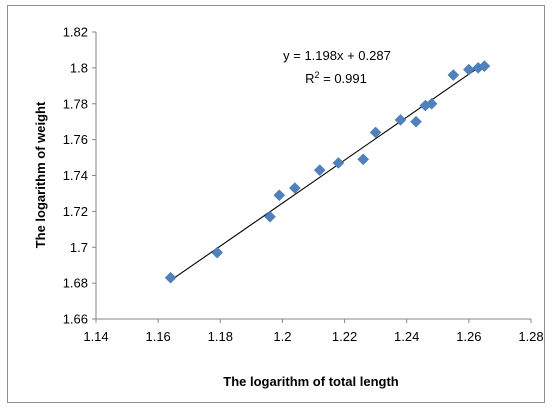 The width and height of the screenshot is (555, 408). Describe the element at coordinates (75, 211) in the screenshot. I see `y-tick-label: 1.72` at that location.